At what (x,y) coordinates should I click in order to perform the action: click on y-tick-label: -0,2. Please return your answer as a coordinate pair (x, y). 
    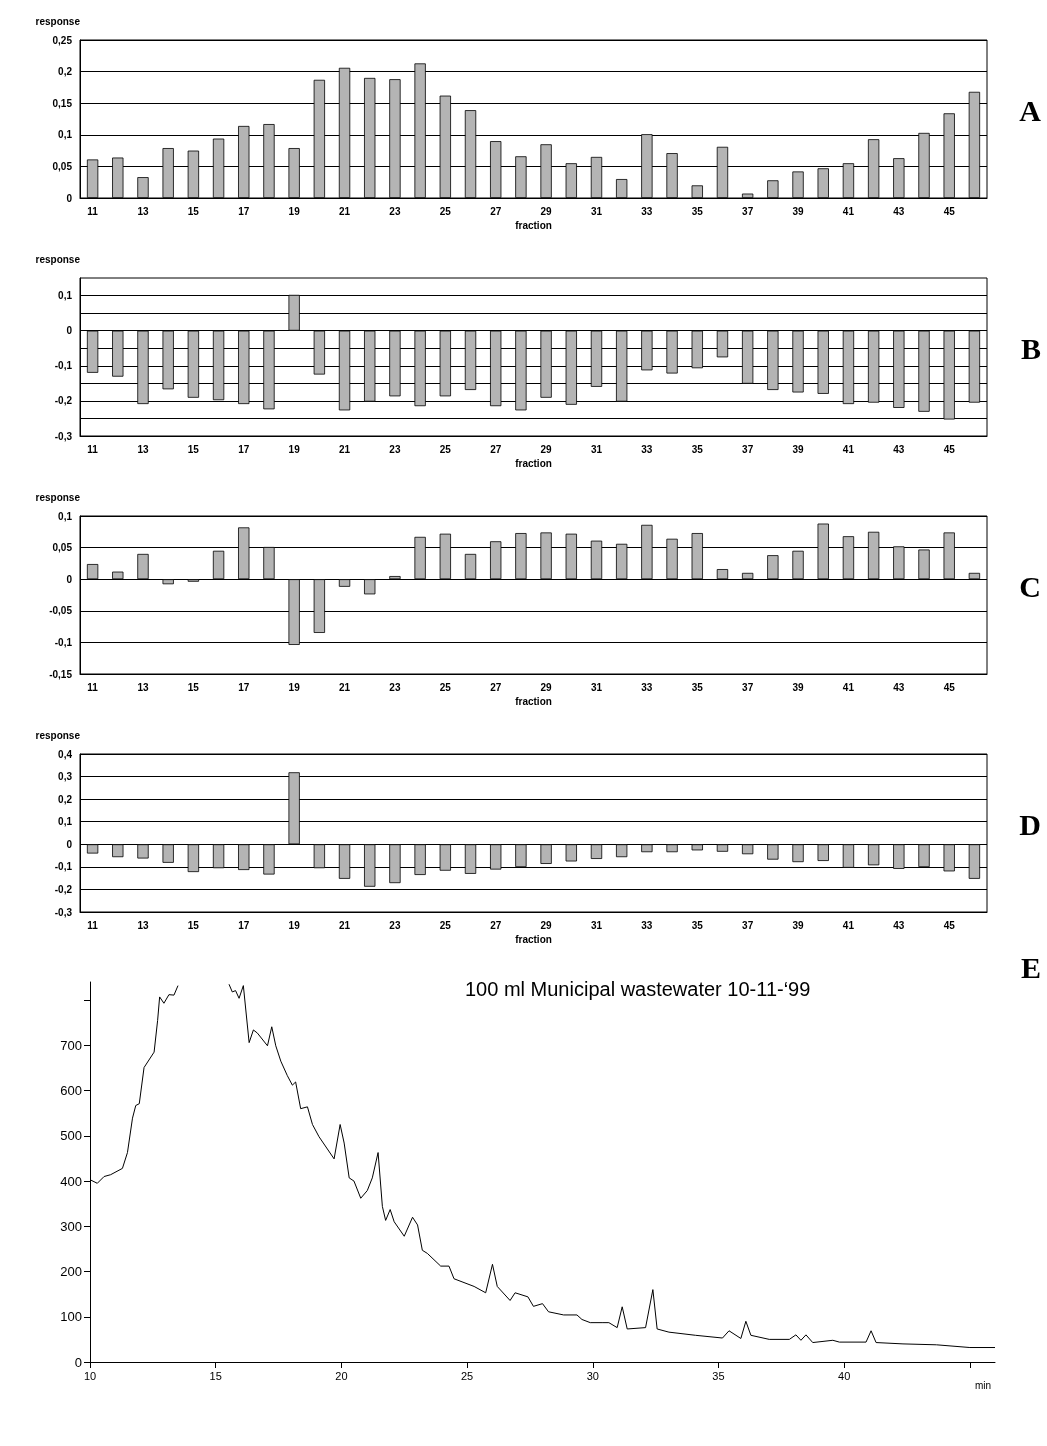
    Looking at the image, I should click on (63, 401).